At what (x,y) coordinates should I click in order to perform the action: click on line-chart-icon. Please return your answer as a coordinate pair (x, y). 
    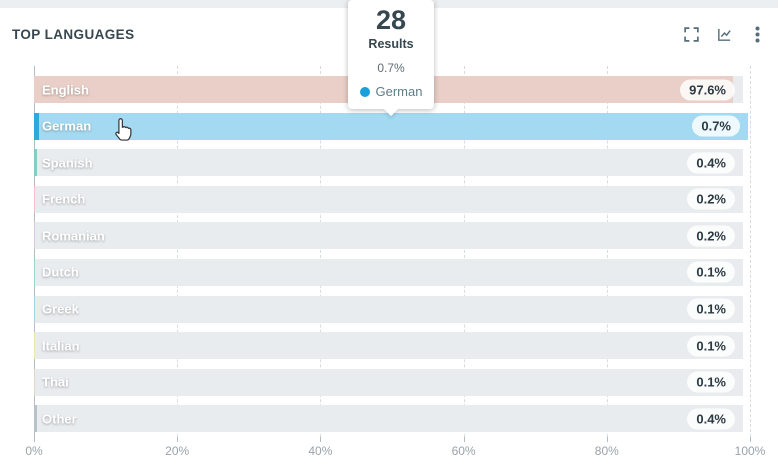
    Looking at the image, I should click on (724, 34).